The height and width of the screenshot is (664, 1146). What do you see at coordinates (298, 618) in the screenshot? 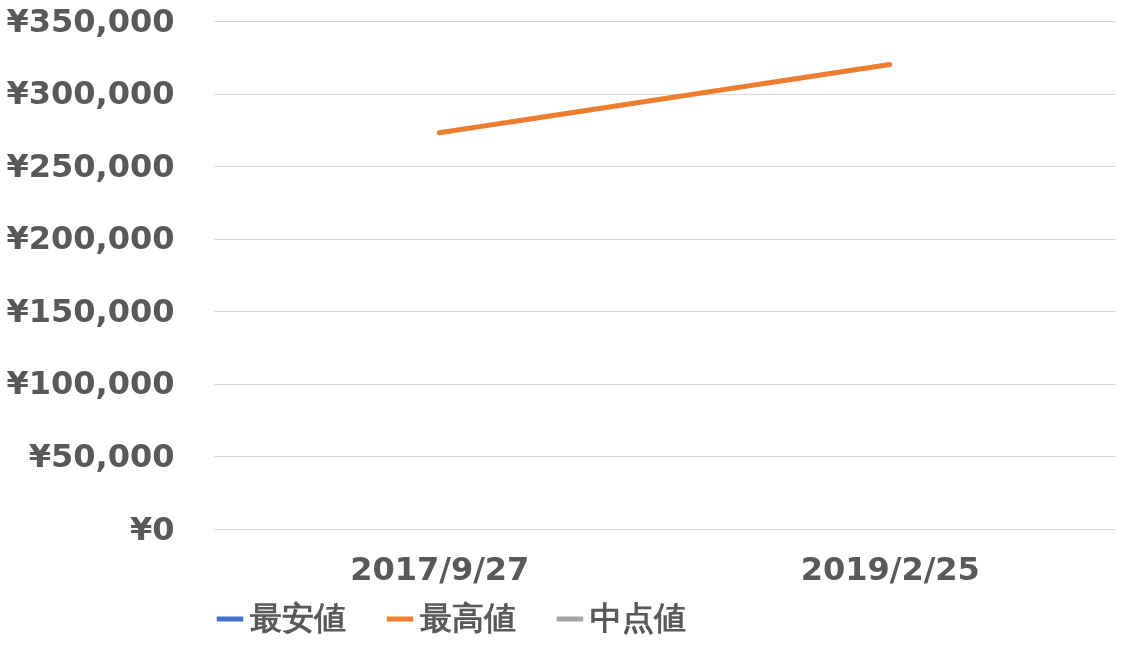
I see `legend-label: 最安値` at bounding box center [298, 618].